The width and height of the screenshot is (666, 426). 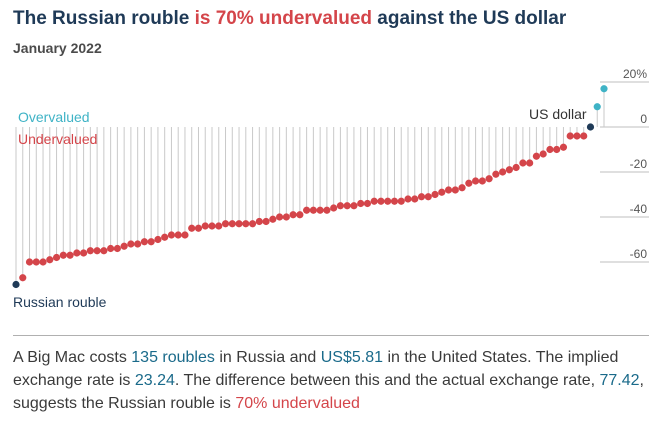 I want to click on caption-implied-rate: 23.24, so click(x=154, y=380).